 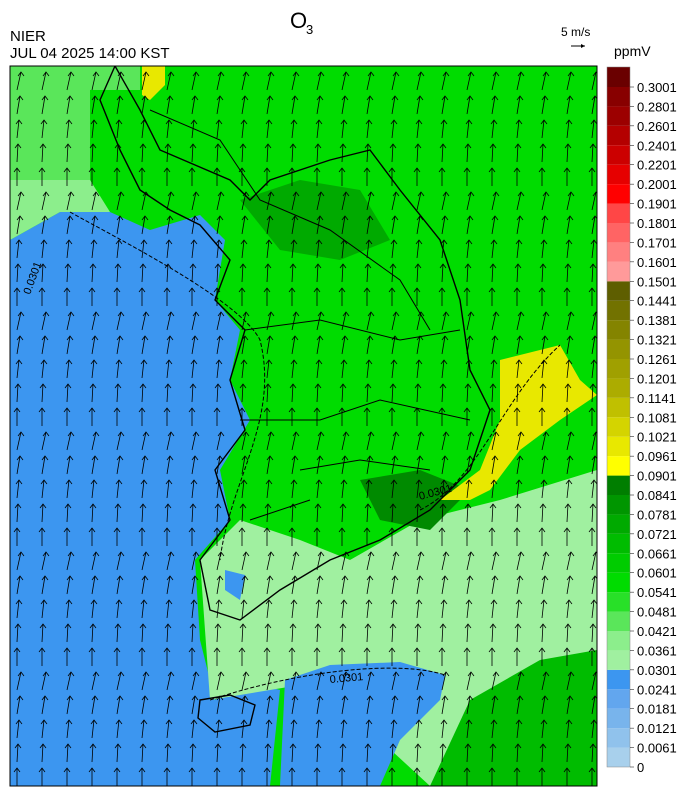 What do you see at coordinates (315, 220) in the screenshot?
I see `zone` at bounding box center [315, 220].